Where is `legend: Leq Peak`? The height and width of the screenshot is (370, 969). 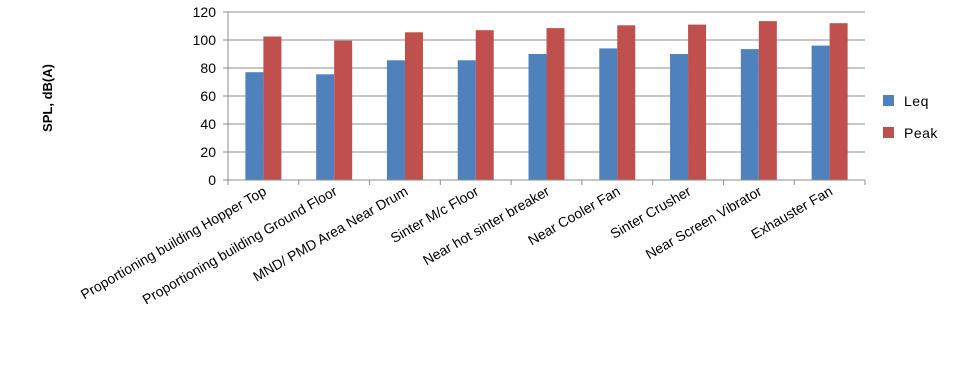 legend: Leq Peak is located at coordinates (910, 117).